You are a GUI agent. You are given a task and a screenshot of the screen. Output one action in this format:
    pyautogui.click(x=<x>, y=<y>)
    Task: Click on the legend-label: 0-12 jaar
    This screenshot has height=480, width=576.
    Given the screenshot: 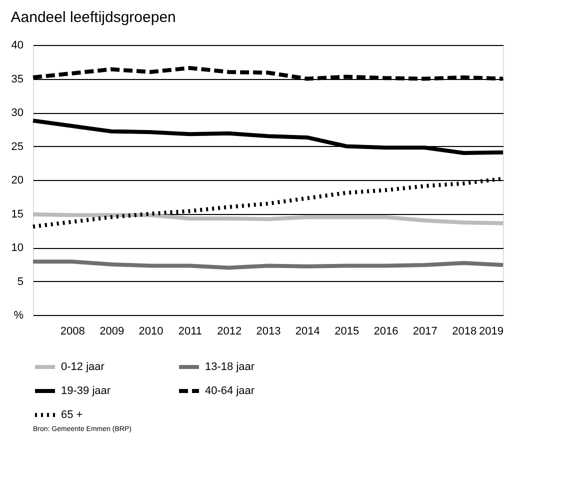 What is the action you would take?
    pyautogui.click(x=83, y=367)
    